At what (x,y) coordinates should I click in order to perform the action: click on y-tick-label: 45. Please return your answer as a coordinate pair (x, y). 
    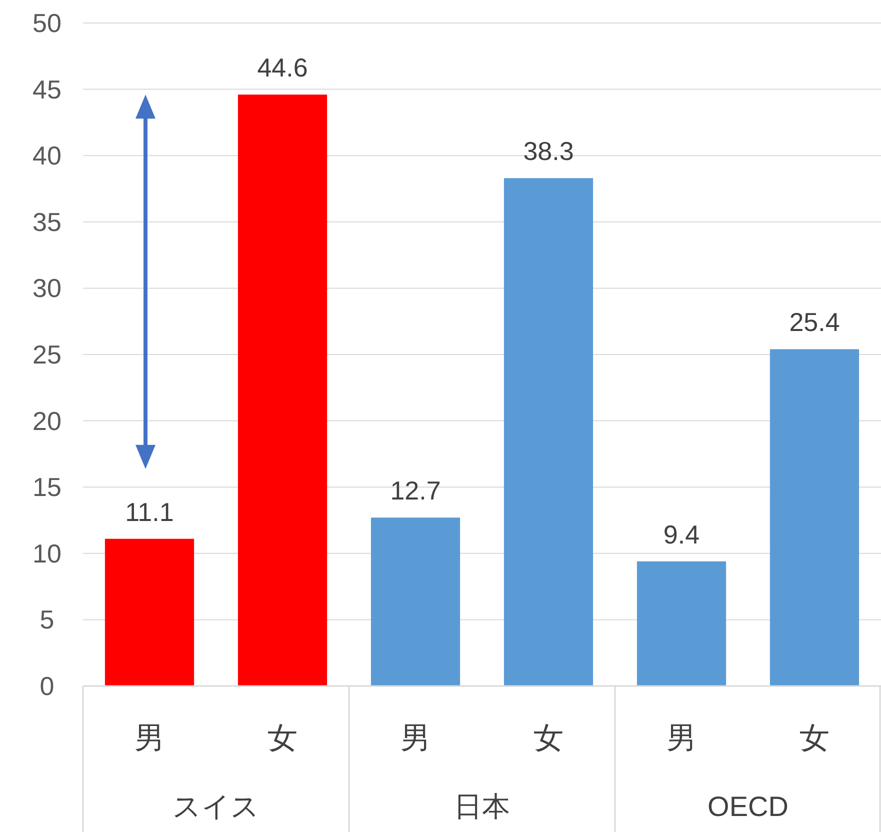
    Looking at the image, I should click on (47, 89).